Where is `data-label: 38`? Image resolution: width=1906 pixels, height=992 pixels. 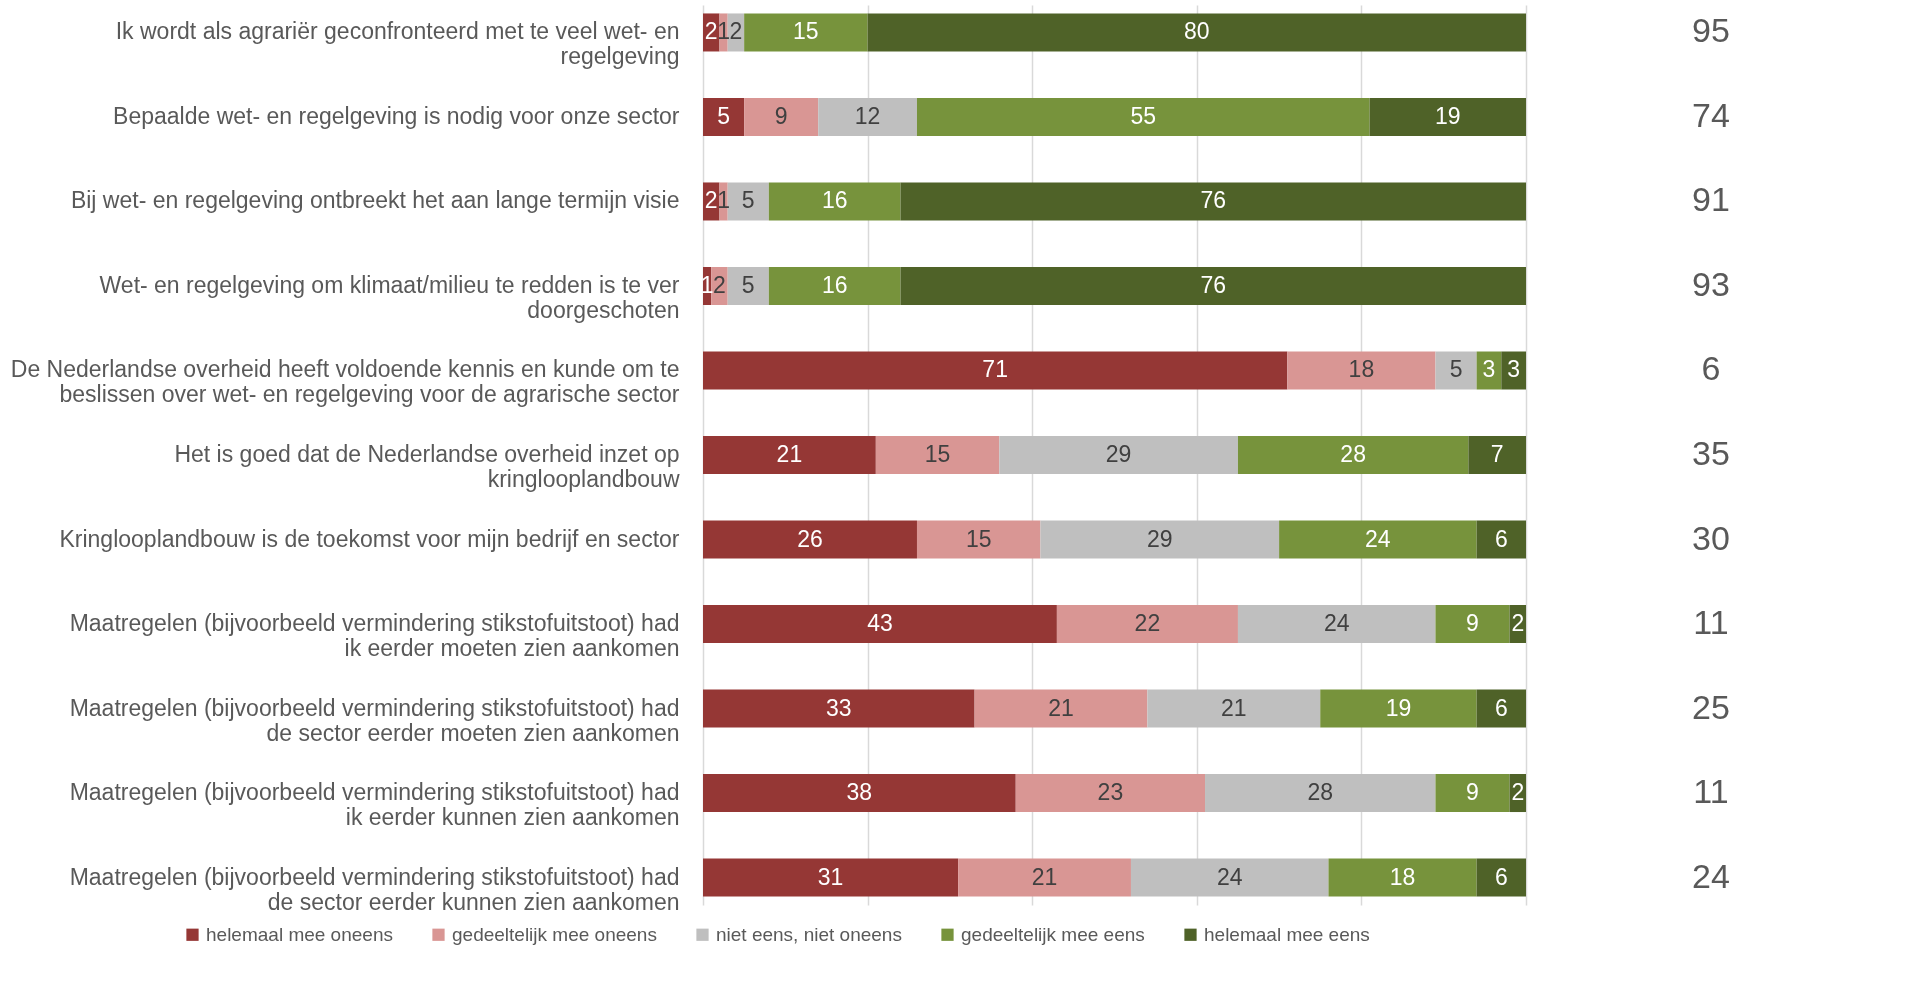
data-label: 38 is located at coordinates (859, 792).